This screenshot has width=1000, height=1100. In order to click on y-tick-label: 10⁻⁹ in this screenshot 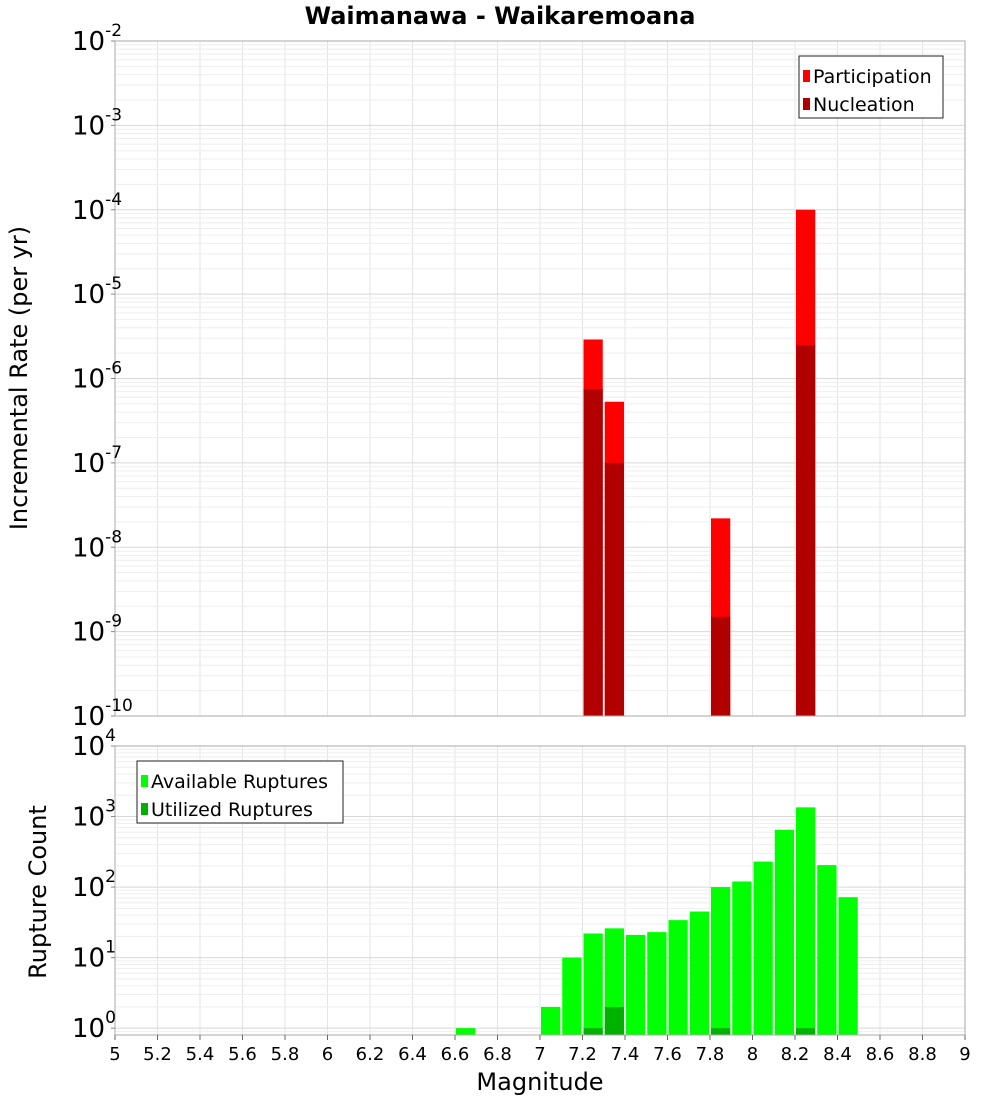, I will do `click(97, 630)`.